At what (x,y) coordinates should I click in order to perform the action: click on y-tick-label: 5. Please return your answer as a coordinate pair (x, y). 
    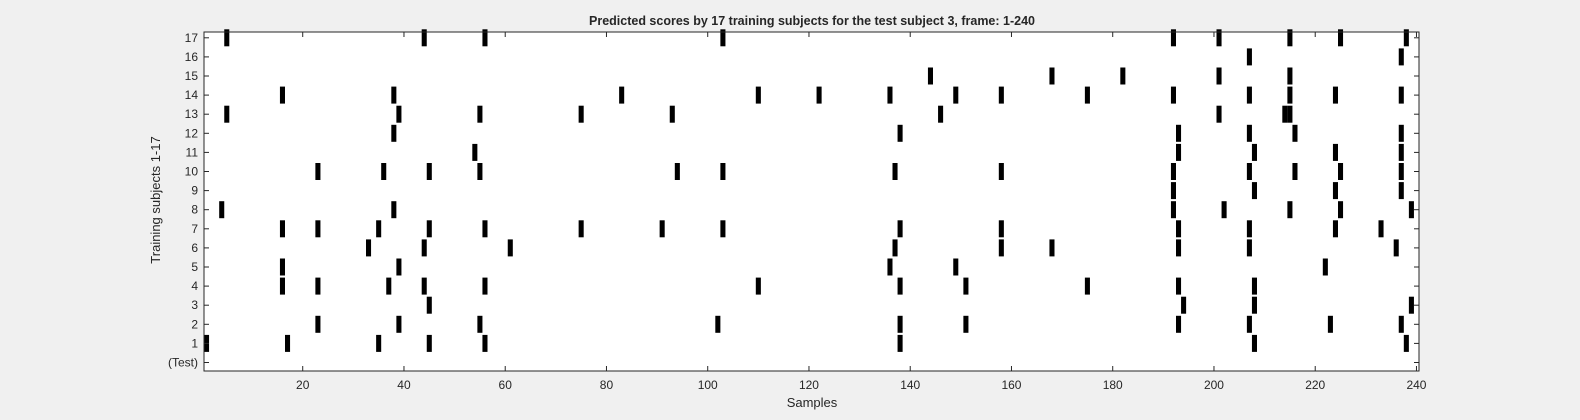
    Looking at the image, I should click on (194, 267).